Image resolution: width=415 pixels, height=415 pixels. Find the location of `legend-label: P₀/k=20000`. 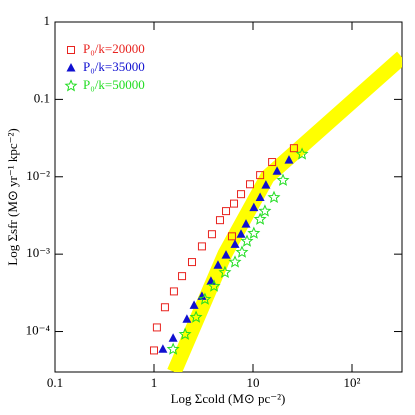

legend-label: P₀/k=20000 is located at coordinates (114, 48).